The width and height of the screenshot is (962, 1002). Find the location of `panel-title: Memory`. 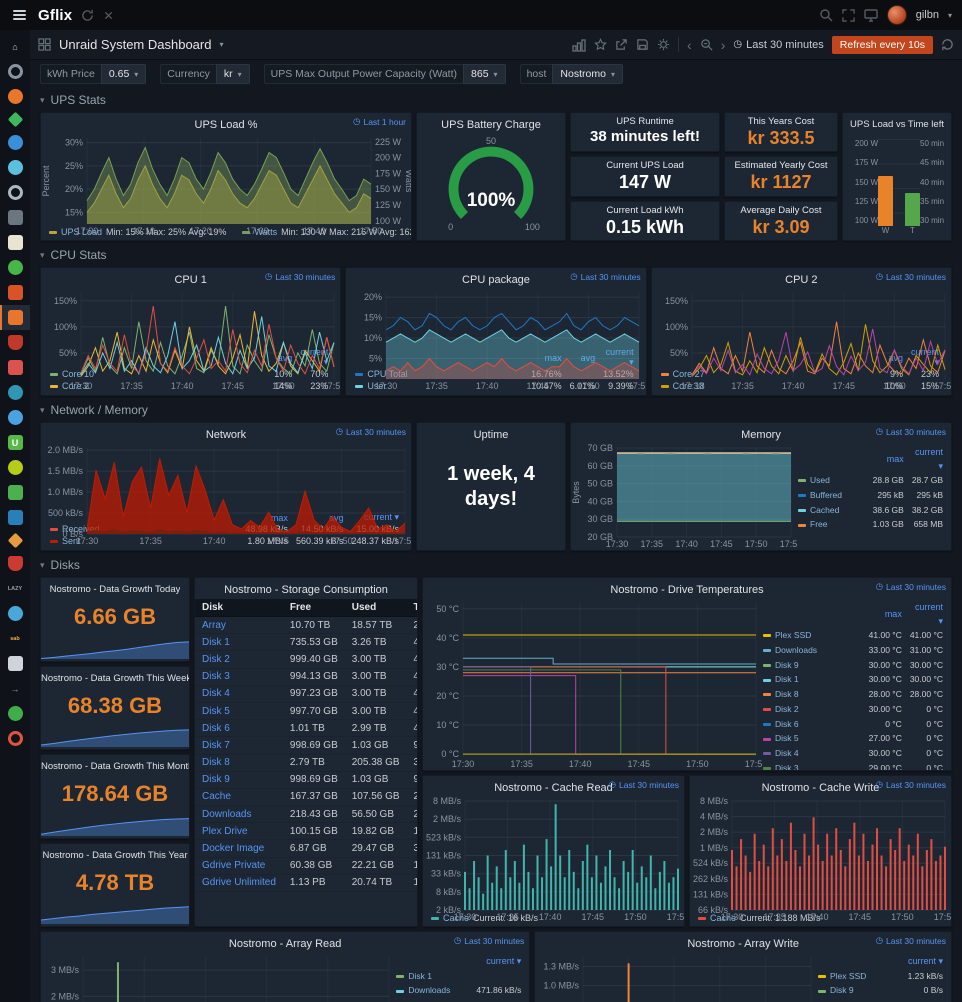

panel-title: Memory is located at coordinates (761, 434).